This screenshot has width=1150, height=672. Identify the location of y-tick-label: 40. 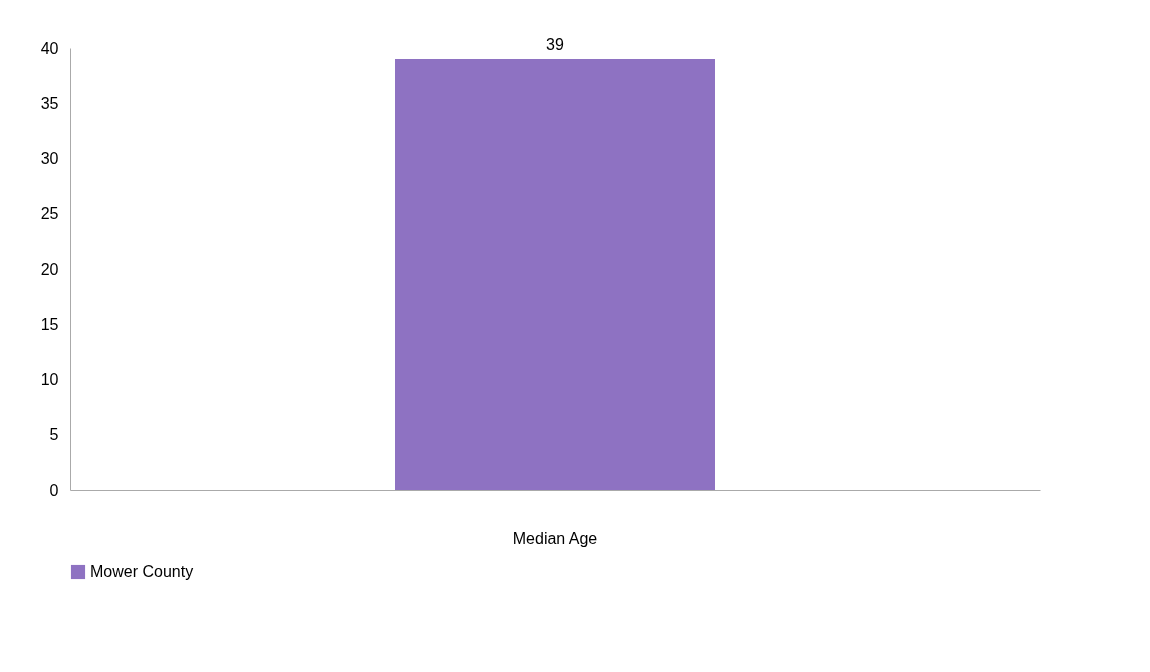
(49, 48).